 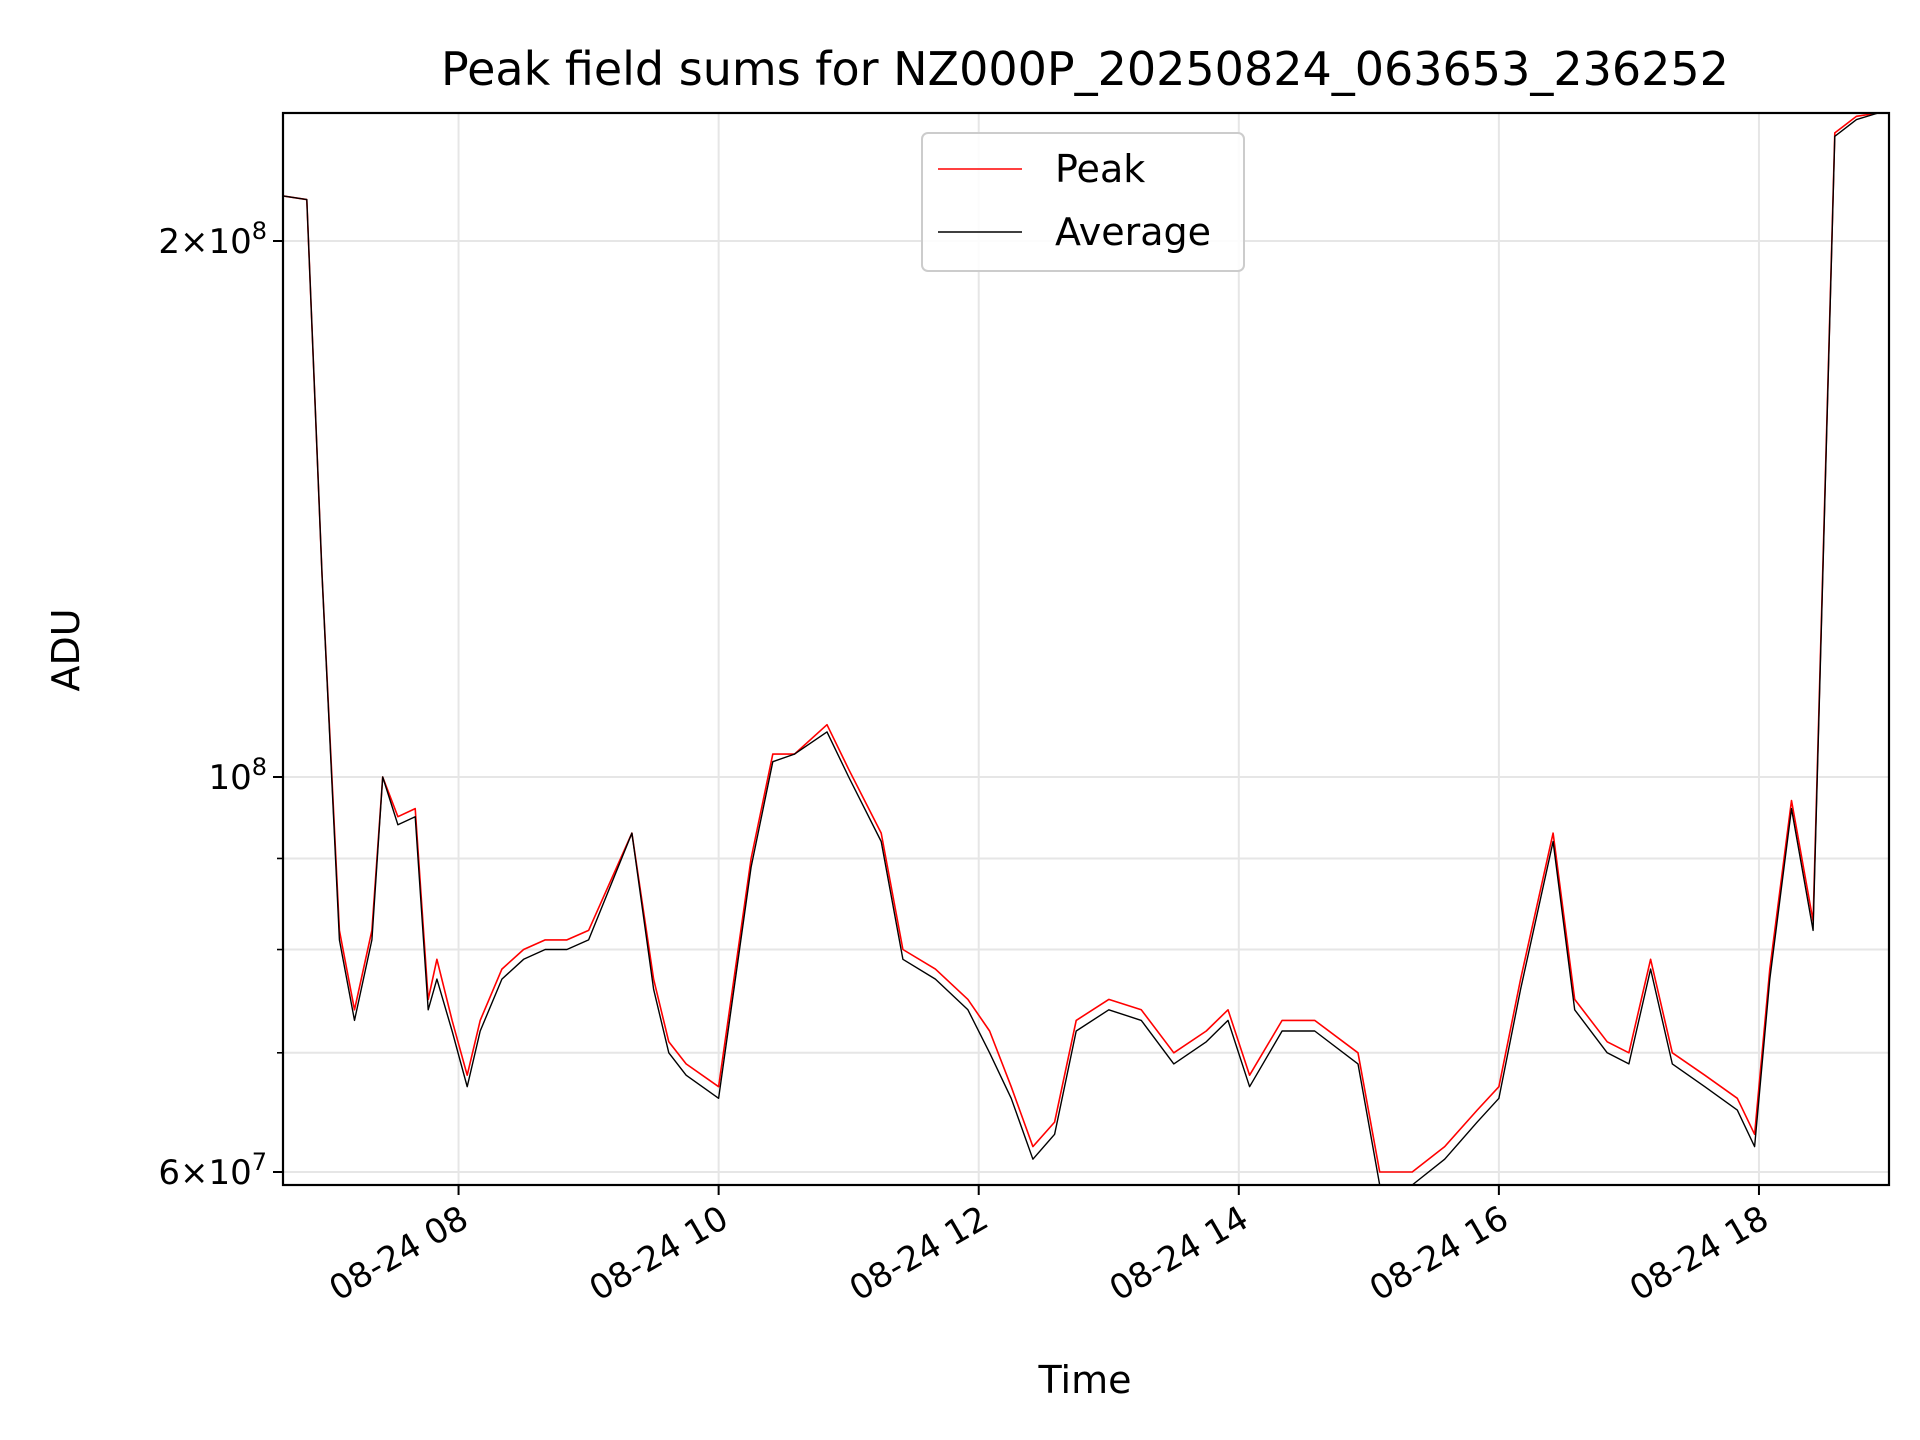 I want to click on legend-label-average: Average, so click(x=1133, y=232).